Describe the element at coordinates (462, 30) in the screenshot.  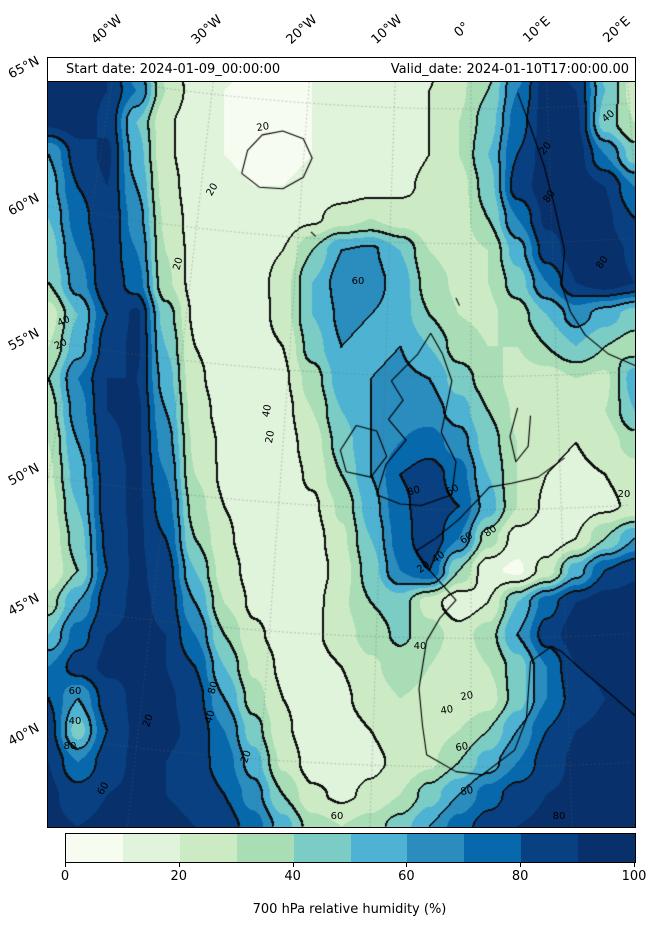
I see `lon-tick-label: 0°` at that location.